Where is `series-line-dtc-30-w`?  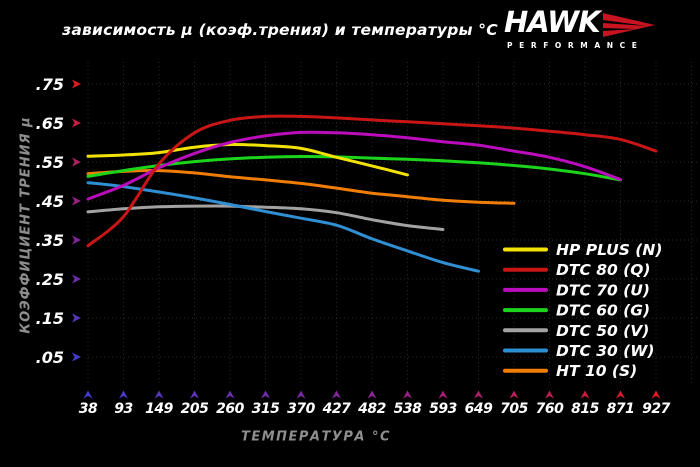 series-line-dtc-30-w is located at coordinates (283, 227).